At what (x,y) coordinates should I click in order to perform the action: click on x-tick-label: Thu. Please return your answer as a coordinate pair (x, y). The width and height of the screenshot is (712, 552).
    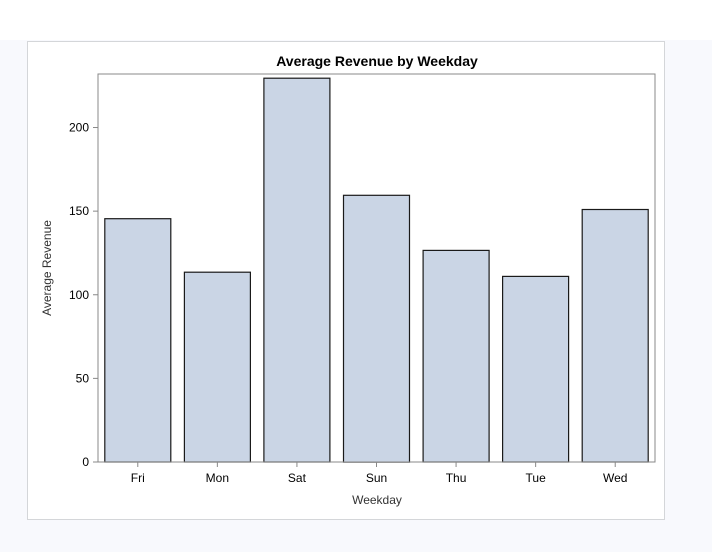
    Looking at the image, I should click on (456, 478).